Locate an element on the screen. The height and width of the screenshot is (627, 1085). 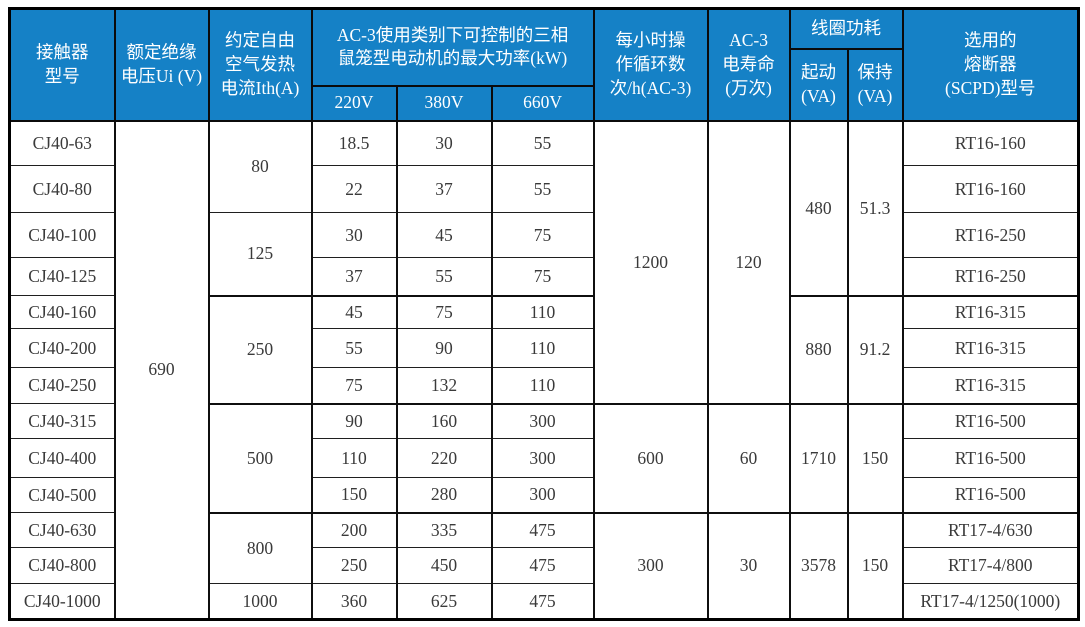
header-row-3: 220V 380V 660V is located at coordinates (544, 103).